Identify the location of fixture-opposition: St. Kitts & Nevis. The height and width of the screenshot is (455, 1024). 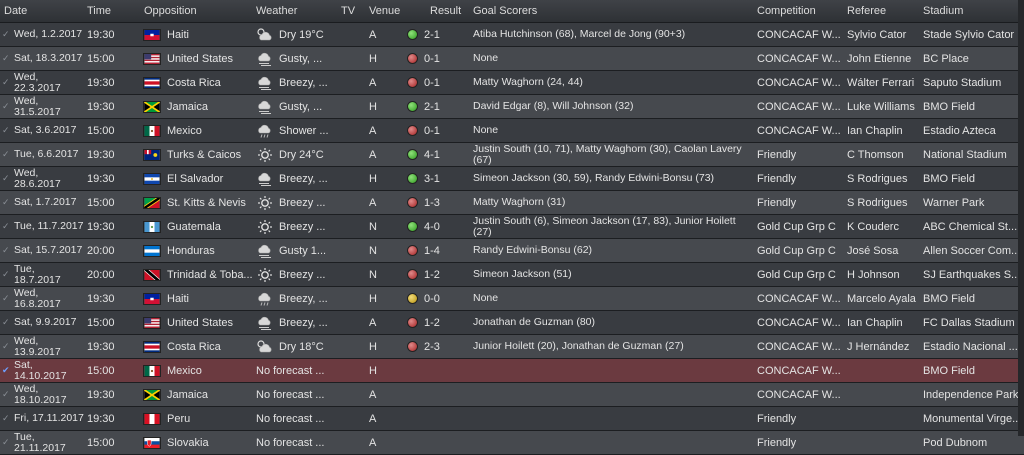
(198, 202).